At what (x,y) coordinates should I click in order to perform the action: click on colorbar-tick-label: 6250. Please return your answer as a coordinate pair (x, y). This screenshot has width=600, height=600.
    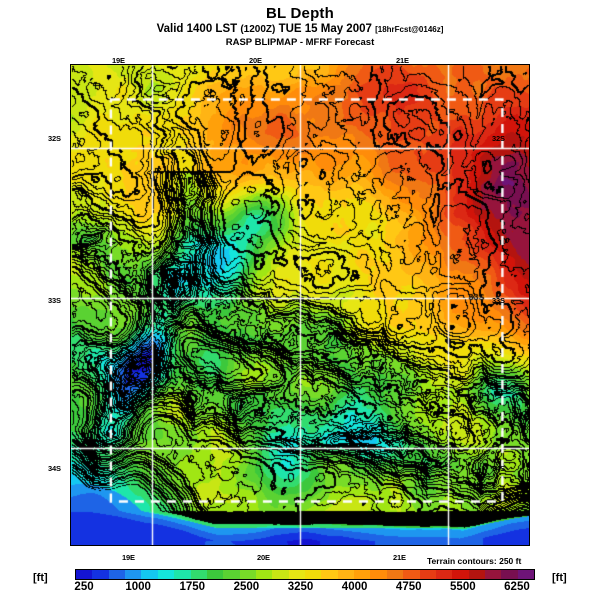
    Looking at the image, I should click on (517, 587).